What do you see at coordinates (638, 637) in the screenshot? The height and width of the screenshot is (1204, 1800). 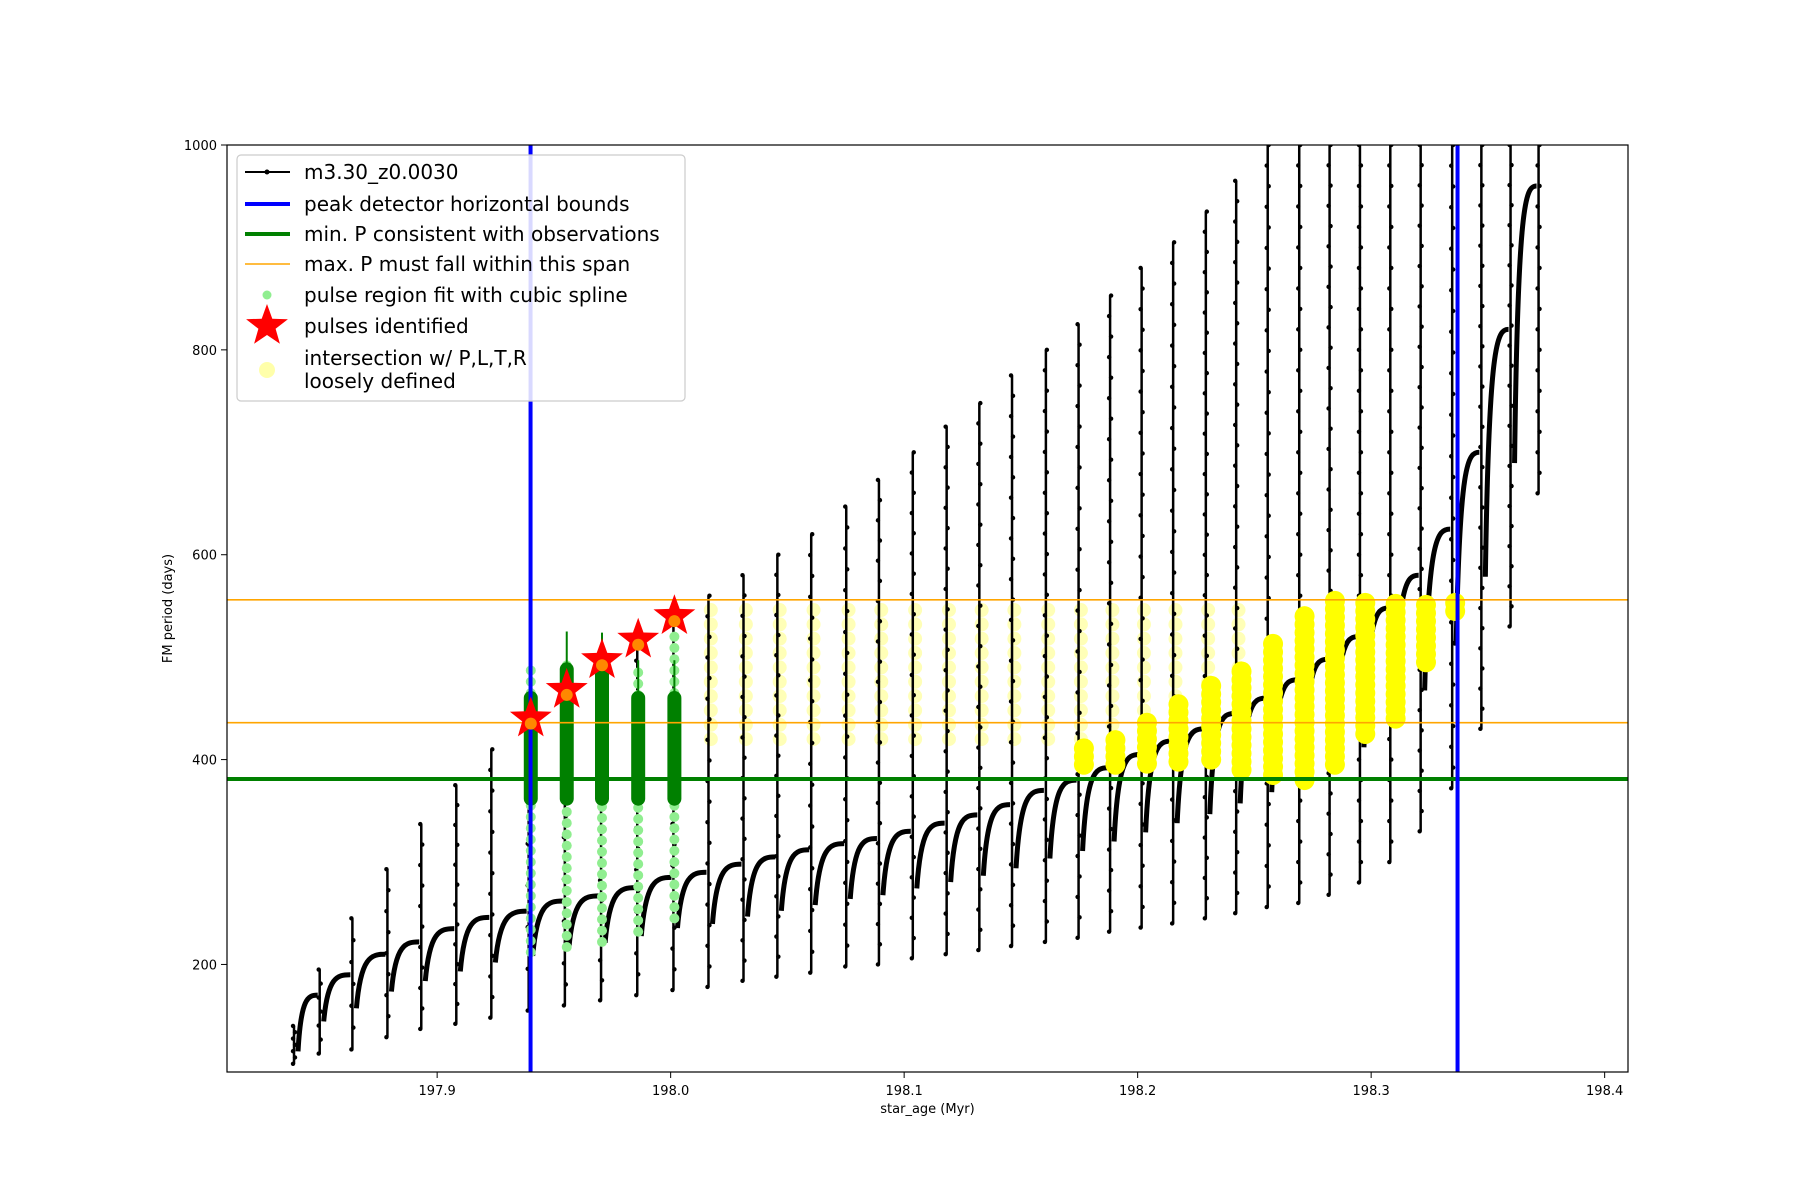 I see `pulse-star` at bounding box center [638, 637].